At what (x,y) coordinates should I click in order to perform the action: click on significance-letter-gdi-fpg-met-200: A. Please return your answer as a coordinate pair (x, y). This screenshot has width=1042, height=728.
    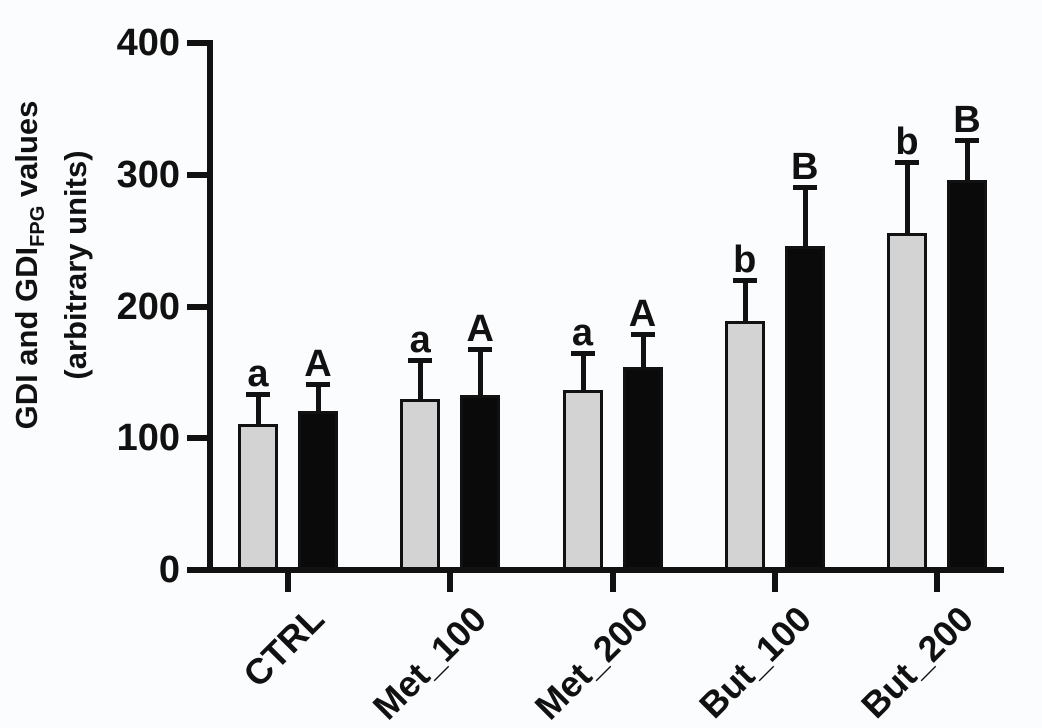
    Looking at the image, I should click on (642, 313).